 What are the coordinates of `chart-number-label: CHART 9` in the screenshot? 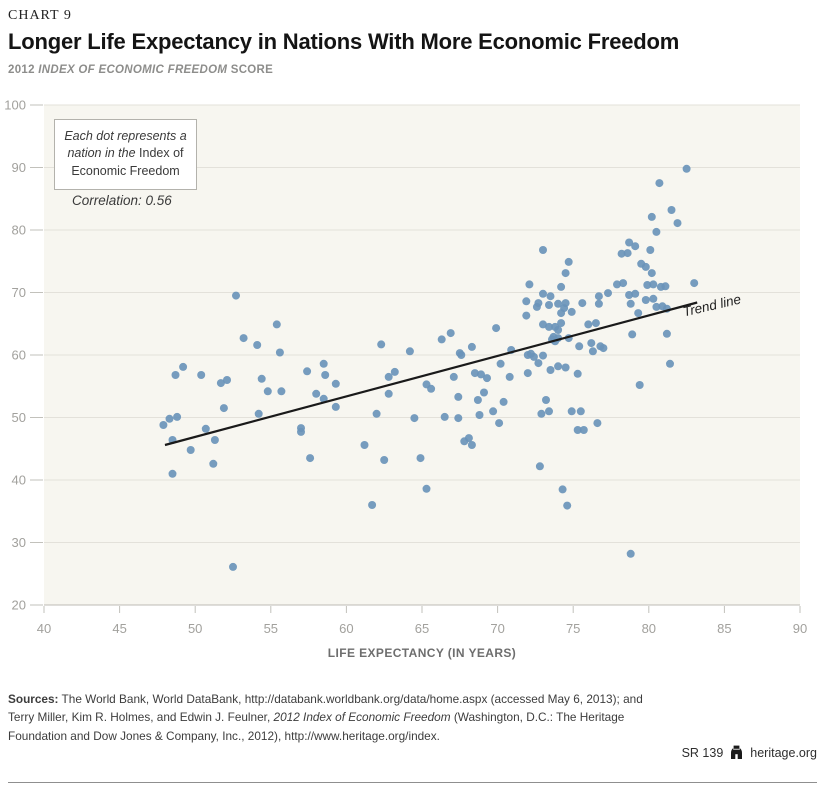 It's located at (40, 15).